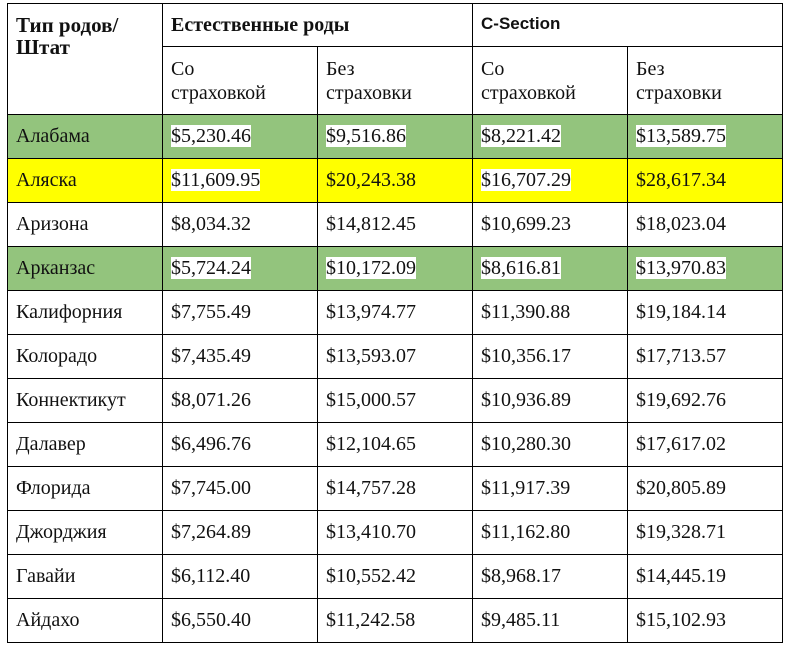 The width and height of the screenshot is (795, 652). What do you see at coordinates (85, 180) in the screenshot?
I see `state-cell: Аляска` at bounding box center [85, 180].